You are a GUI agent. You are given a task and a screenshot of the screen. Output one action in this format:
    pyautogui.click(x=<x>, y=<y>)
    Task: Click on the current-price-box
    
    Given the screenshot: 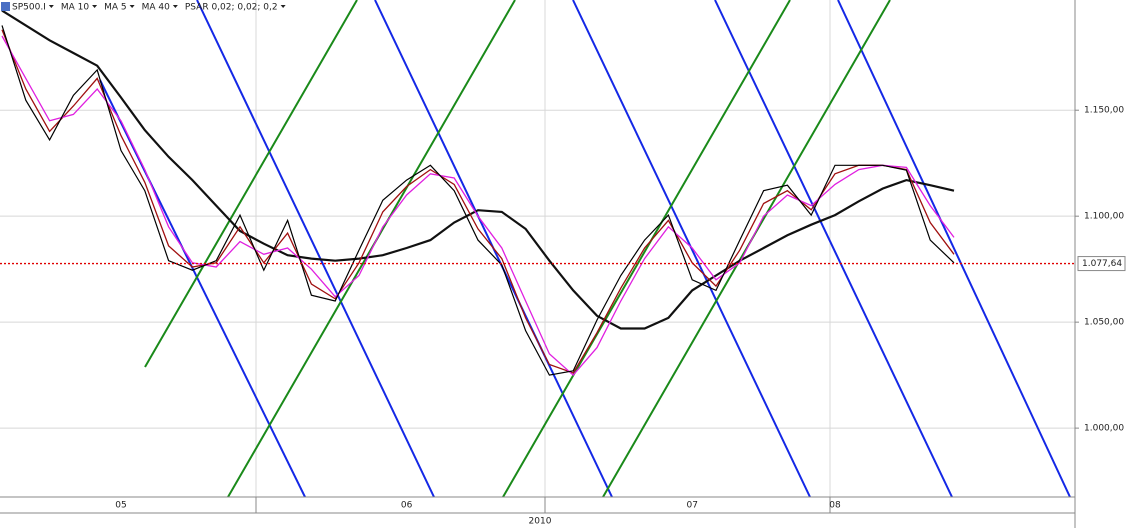 What is the action you would take?
    pyautogui.click(x=1101, y=264)
    